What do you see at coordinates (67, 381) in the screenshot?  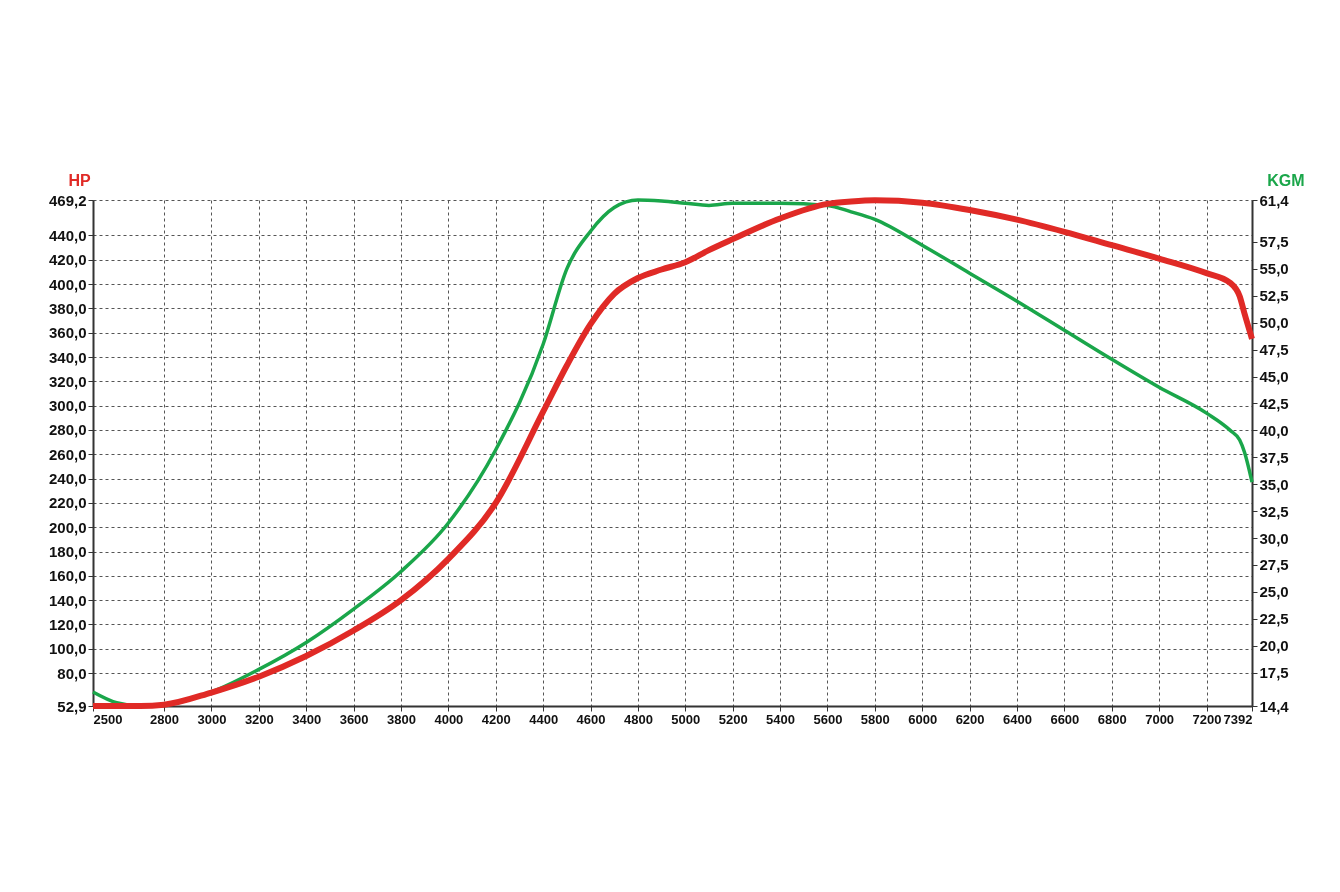 I see `y-tick-label: 320,0` at bounding box center [67, 381].